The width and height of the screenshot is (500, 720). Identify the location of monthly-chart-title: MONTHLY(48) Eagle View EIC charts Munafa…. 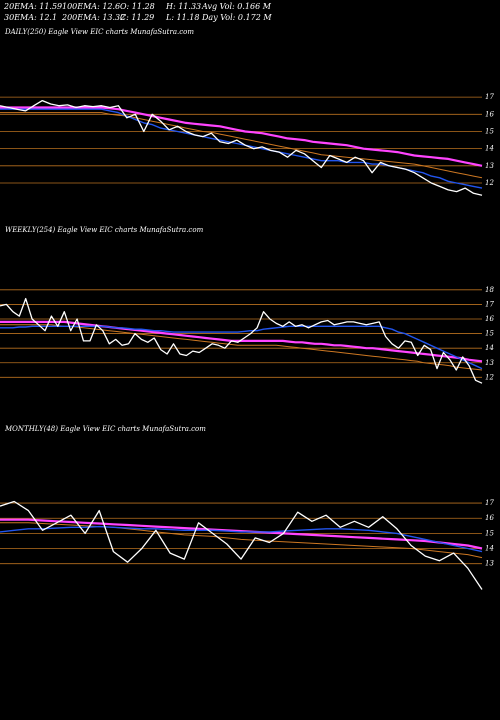
(105, 429).